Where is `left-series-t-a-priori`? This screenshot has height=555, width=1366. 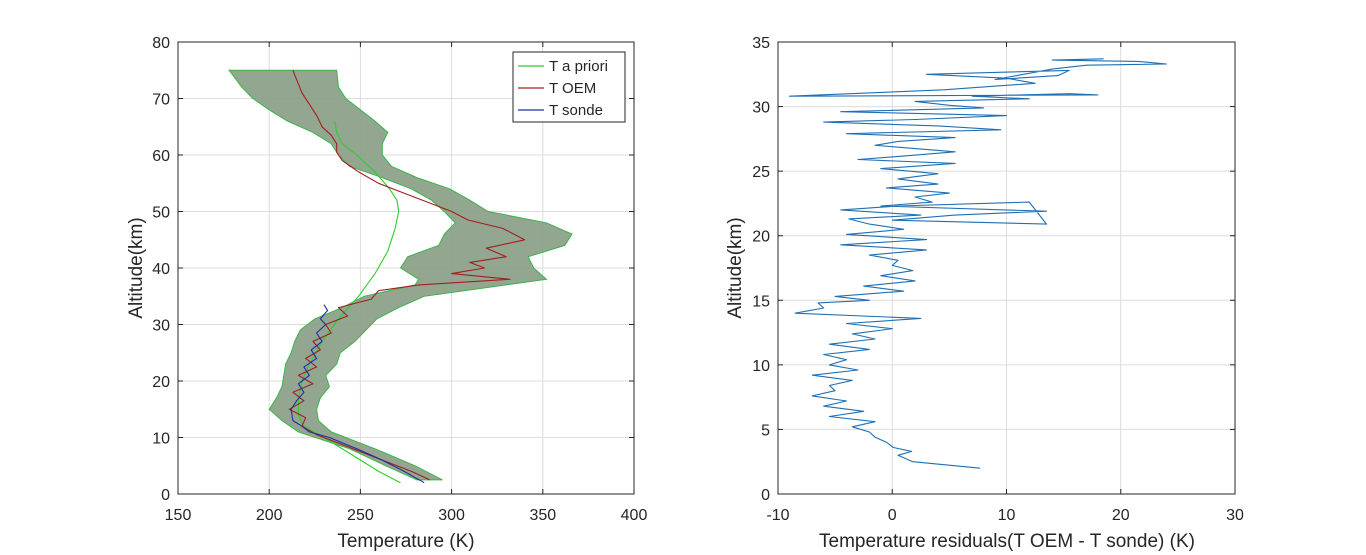 left-series-t-a-priori is located at coordinates (349, 302).